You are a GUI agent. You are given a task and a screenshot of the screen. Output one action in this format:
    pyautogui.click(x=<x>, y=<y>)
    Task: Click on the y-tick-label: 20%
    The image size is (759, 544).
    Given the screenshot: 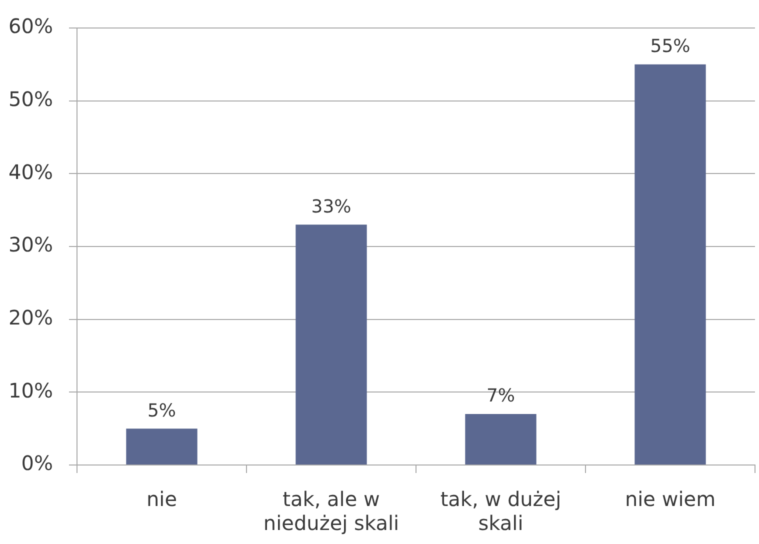 What is the action you would take?
    pyautogui.click(x=30, y=318)
    